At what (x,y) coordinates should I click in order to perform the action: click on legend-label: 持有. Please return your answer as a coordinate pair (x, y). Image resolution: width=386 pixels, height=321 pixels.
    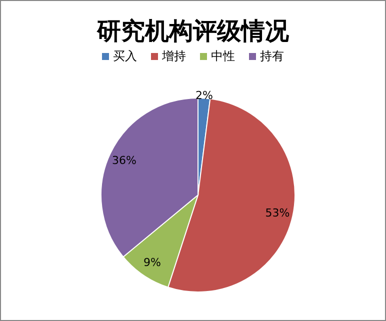
    Looking at the image, I should click on (271, 56).